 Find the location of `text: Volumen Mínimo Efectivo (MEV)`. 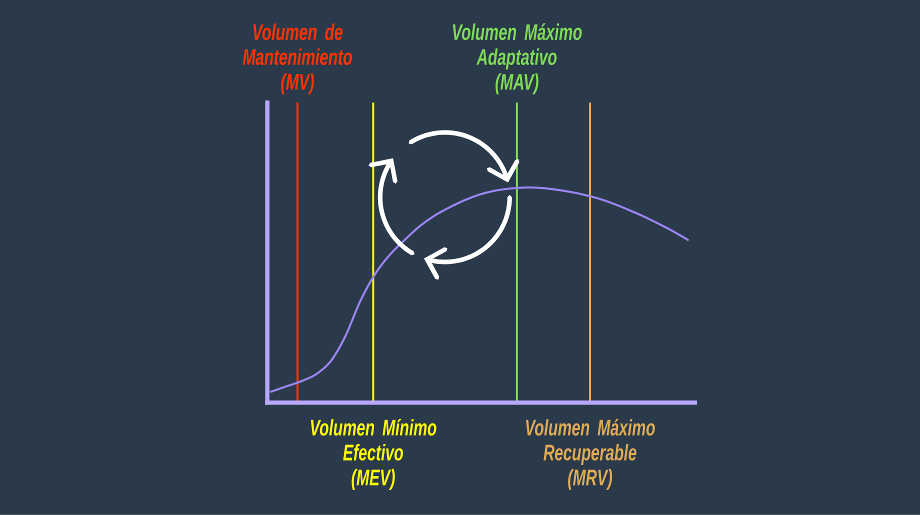

text: Volumen Mínimo Efectivo (MEV) is located at coordinates (373, 454).